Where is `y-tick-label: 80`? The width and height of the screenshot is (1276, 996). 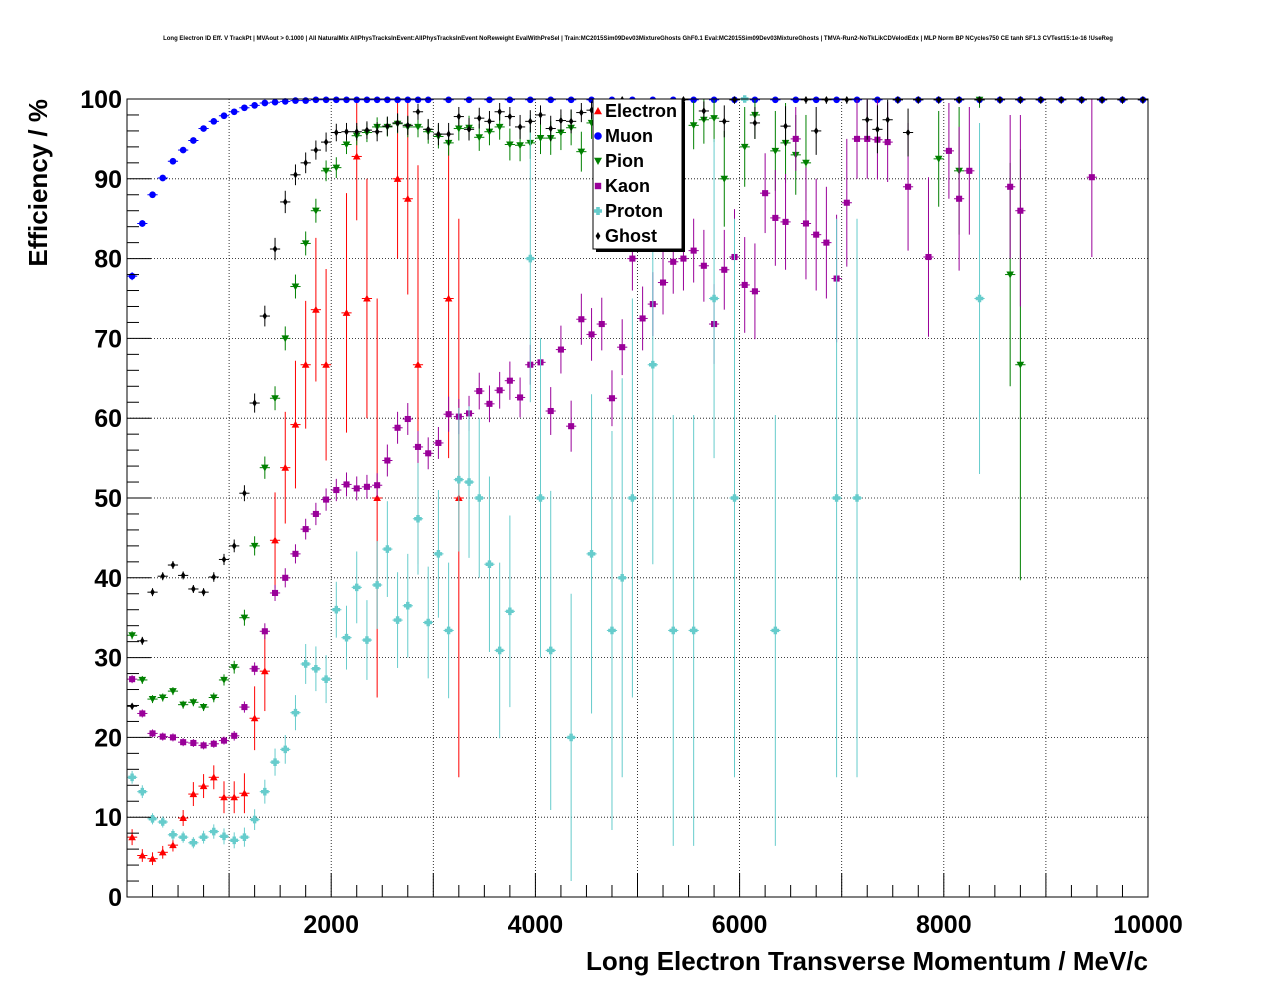
y-tick-label: 80 is located at coordinates (108, 260).